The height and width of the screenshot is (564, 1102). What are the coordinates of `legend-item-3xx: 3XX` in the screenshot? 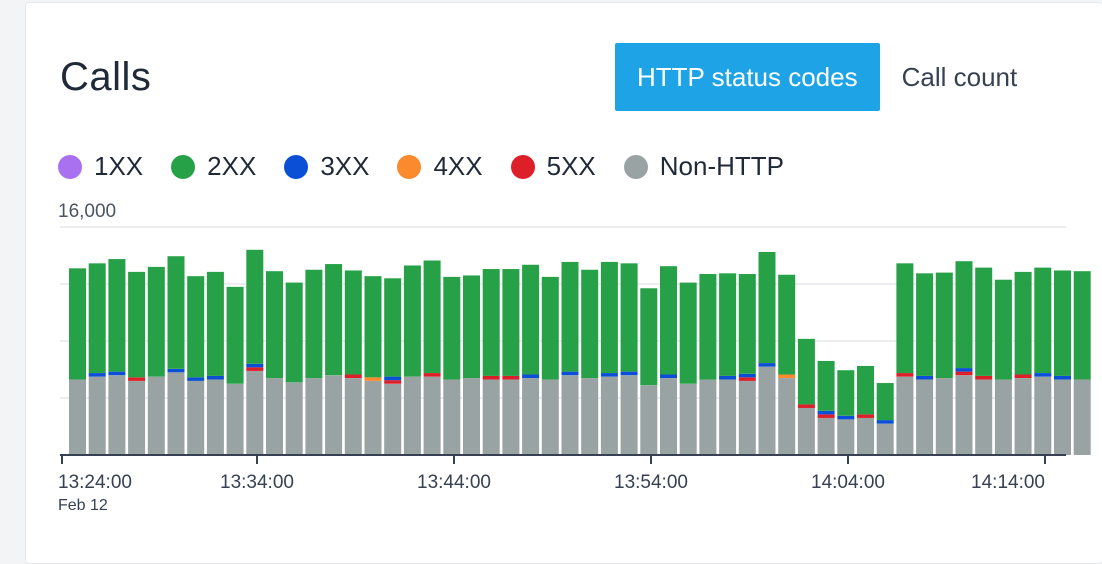 It's located at (326, 166).